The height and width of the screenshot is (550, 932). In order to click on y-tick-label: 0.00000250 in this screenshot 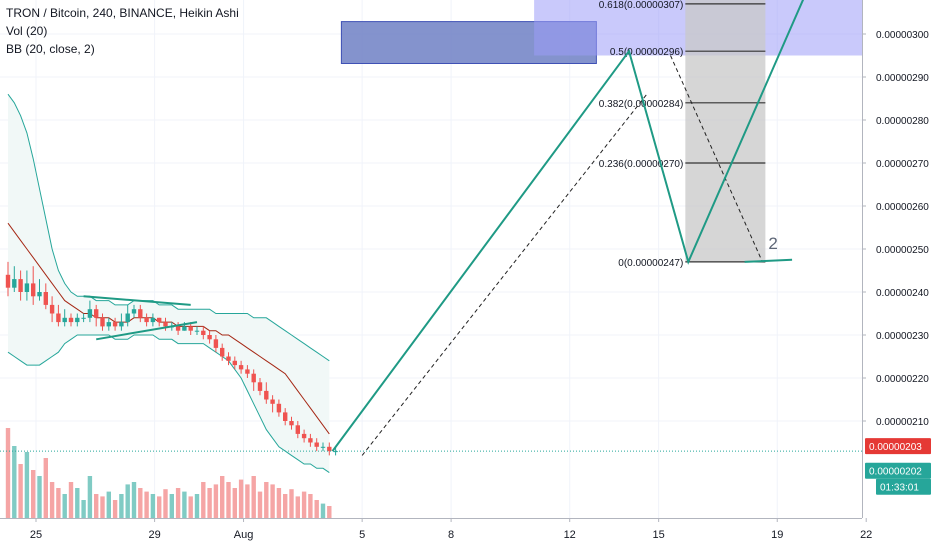, I will do `click(902, 250)`.